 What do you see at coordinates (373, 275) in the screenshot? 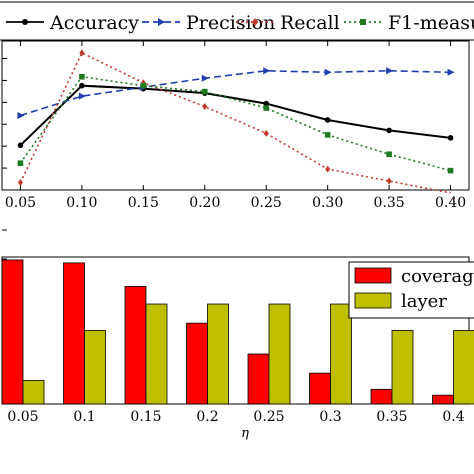
I see `legend-swatch-coverage` at bounding box center [373, 275].